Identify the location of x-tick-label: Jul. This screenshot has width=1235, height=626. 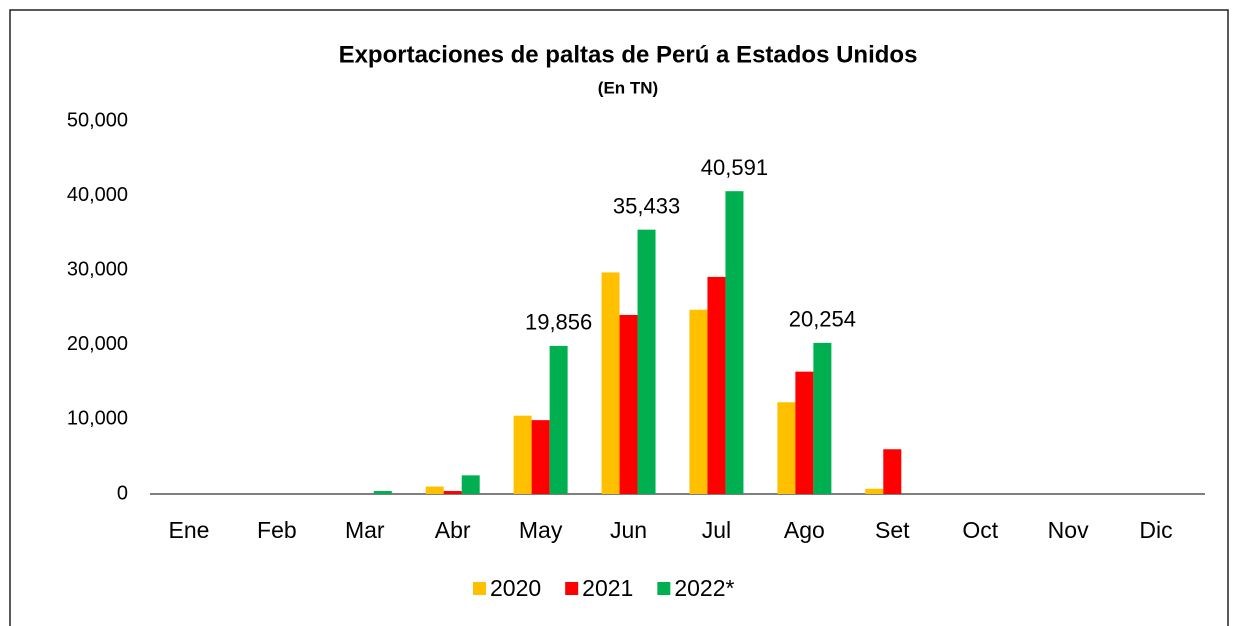
(716, 530).